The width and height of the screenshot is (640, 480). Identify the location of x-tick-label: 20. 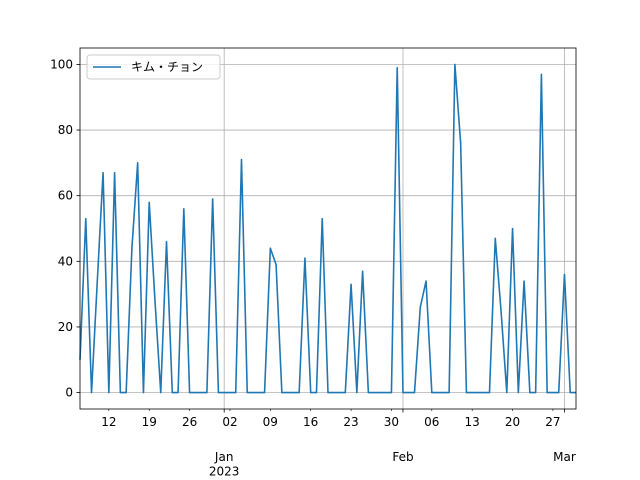
(512, 422).